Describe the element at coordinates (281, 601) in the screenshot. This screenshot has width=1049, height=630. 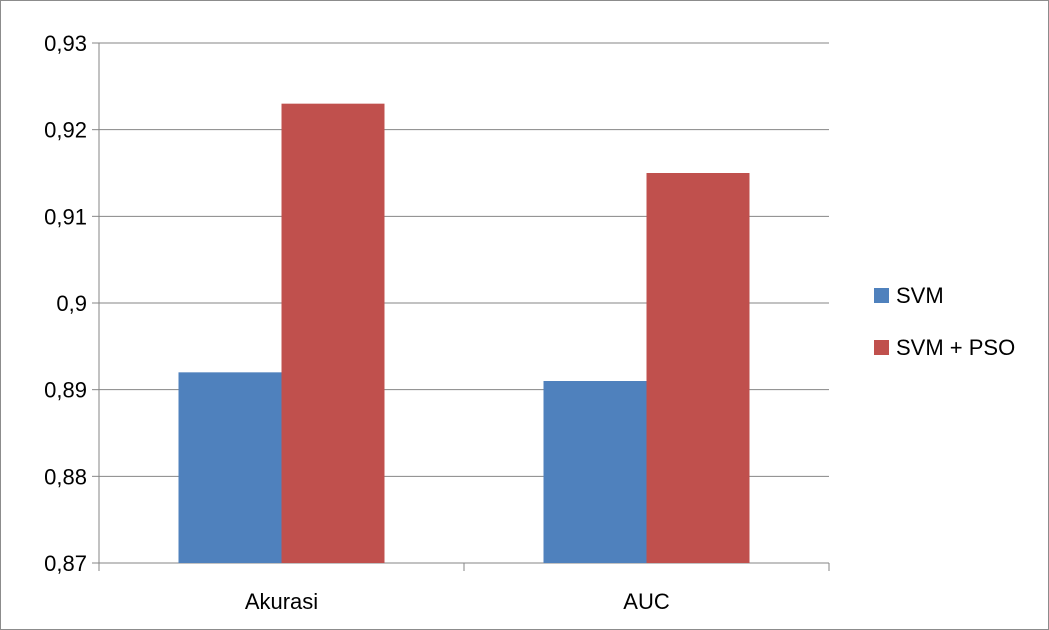
I see `x-tick-label: Akurasi` at that location.